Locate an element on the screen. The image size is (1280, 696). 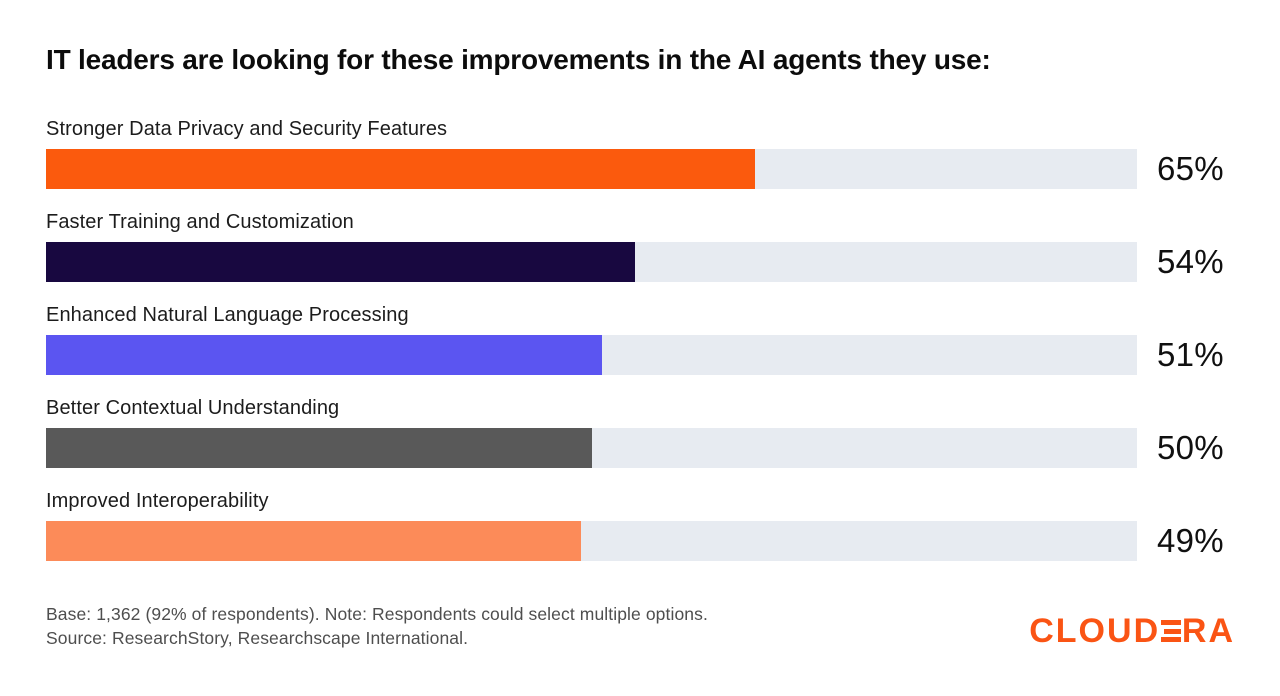
logo-letter-e is located at coordinates (1170, 631).